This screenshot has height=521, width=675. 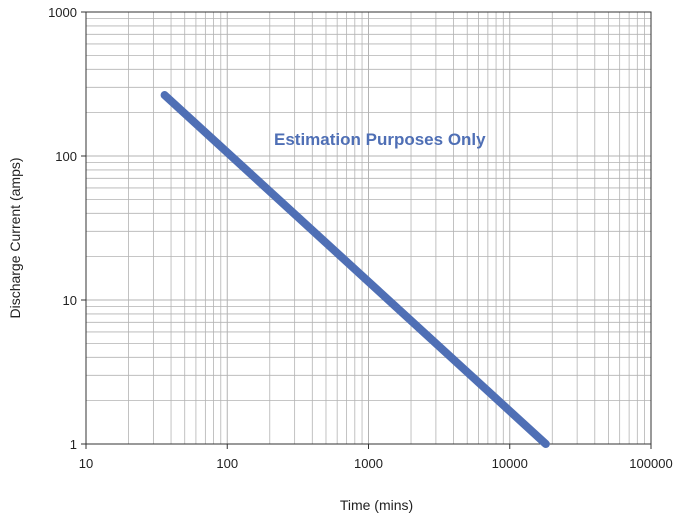 What do you see at coordinates (73, 444) in the screenshot?
I see `y-tick-label: 1` at bounding box center [73, 444].